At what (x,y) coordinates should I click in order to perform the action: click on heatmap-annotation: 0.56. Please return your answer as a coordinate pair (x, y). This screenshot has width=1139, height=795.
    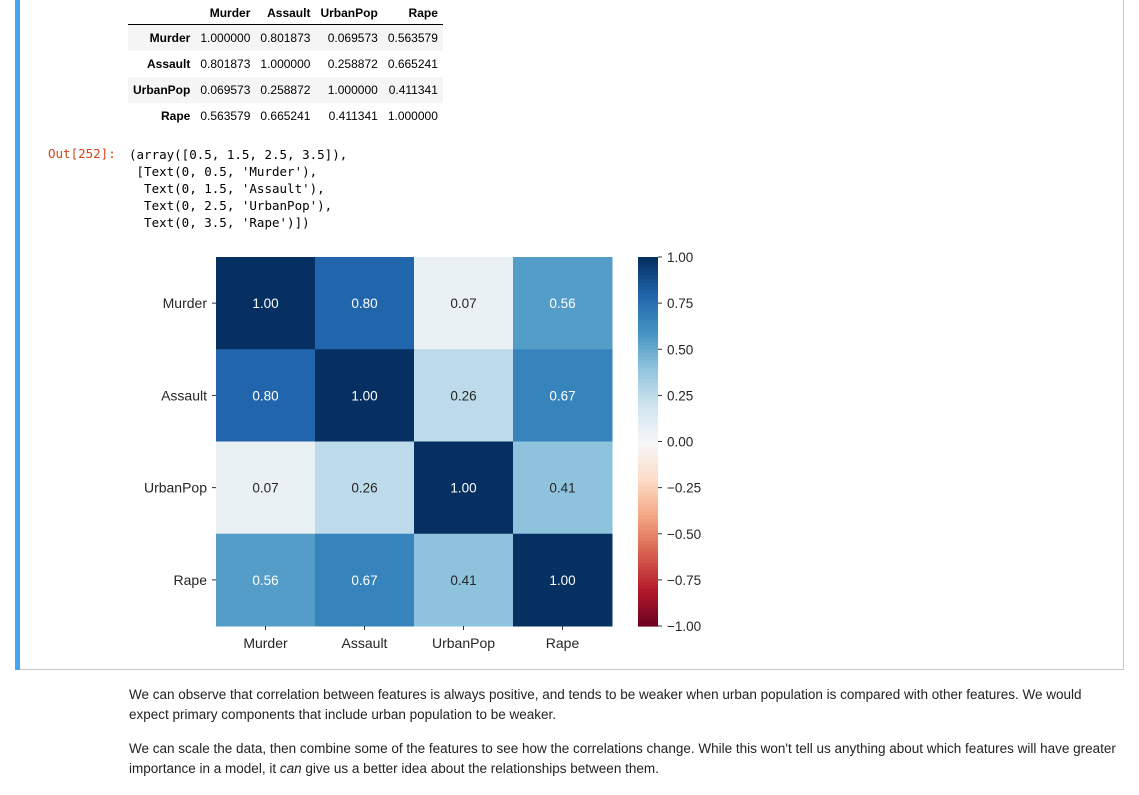
    Looking at the image, I should click on (562, 303).